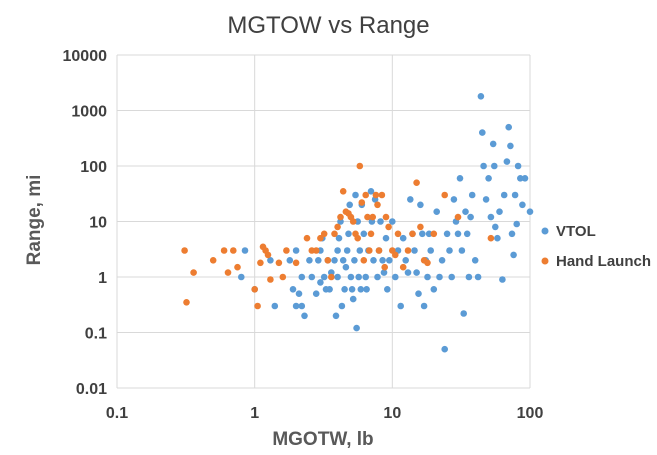  What do you see at coordinates (322, 439) in the screenshot?
I see `x-axis-title: MGOTW, lb` at bounding box center [322, 439].